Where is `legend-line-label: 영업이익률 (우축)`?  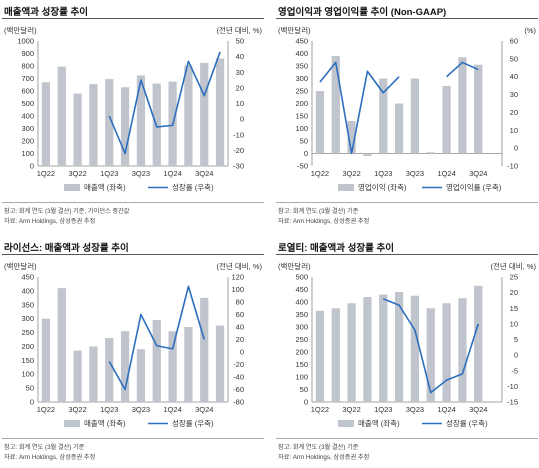 legend-line-label: 영업이익률 (우축) is located at coordinates (474, 187).